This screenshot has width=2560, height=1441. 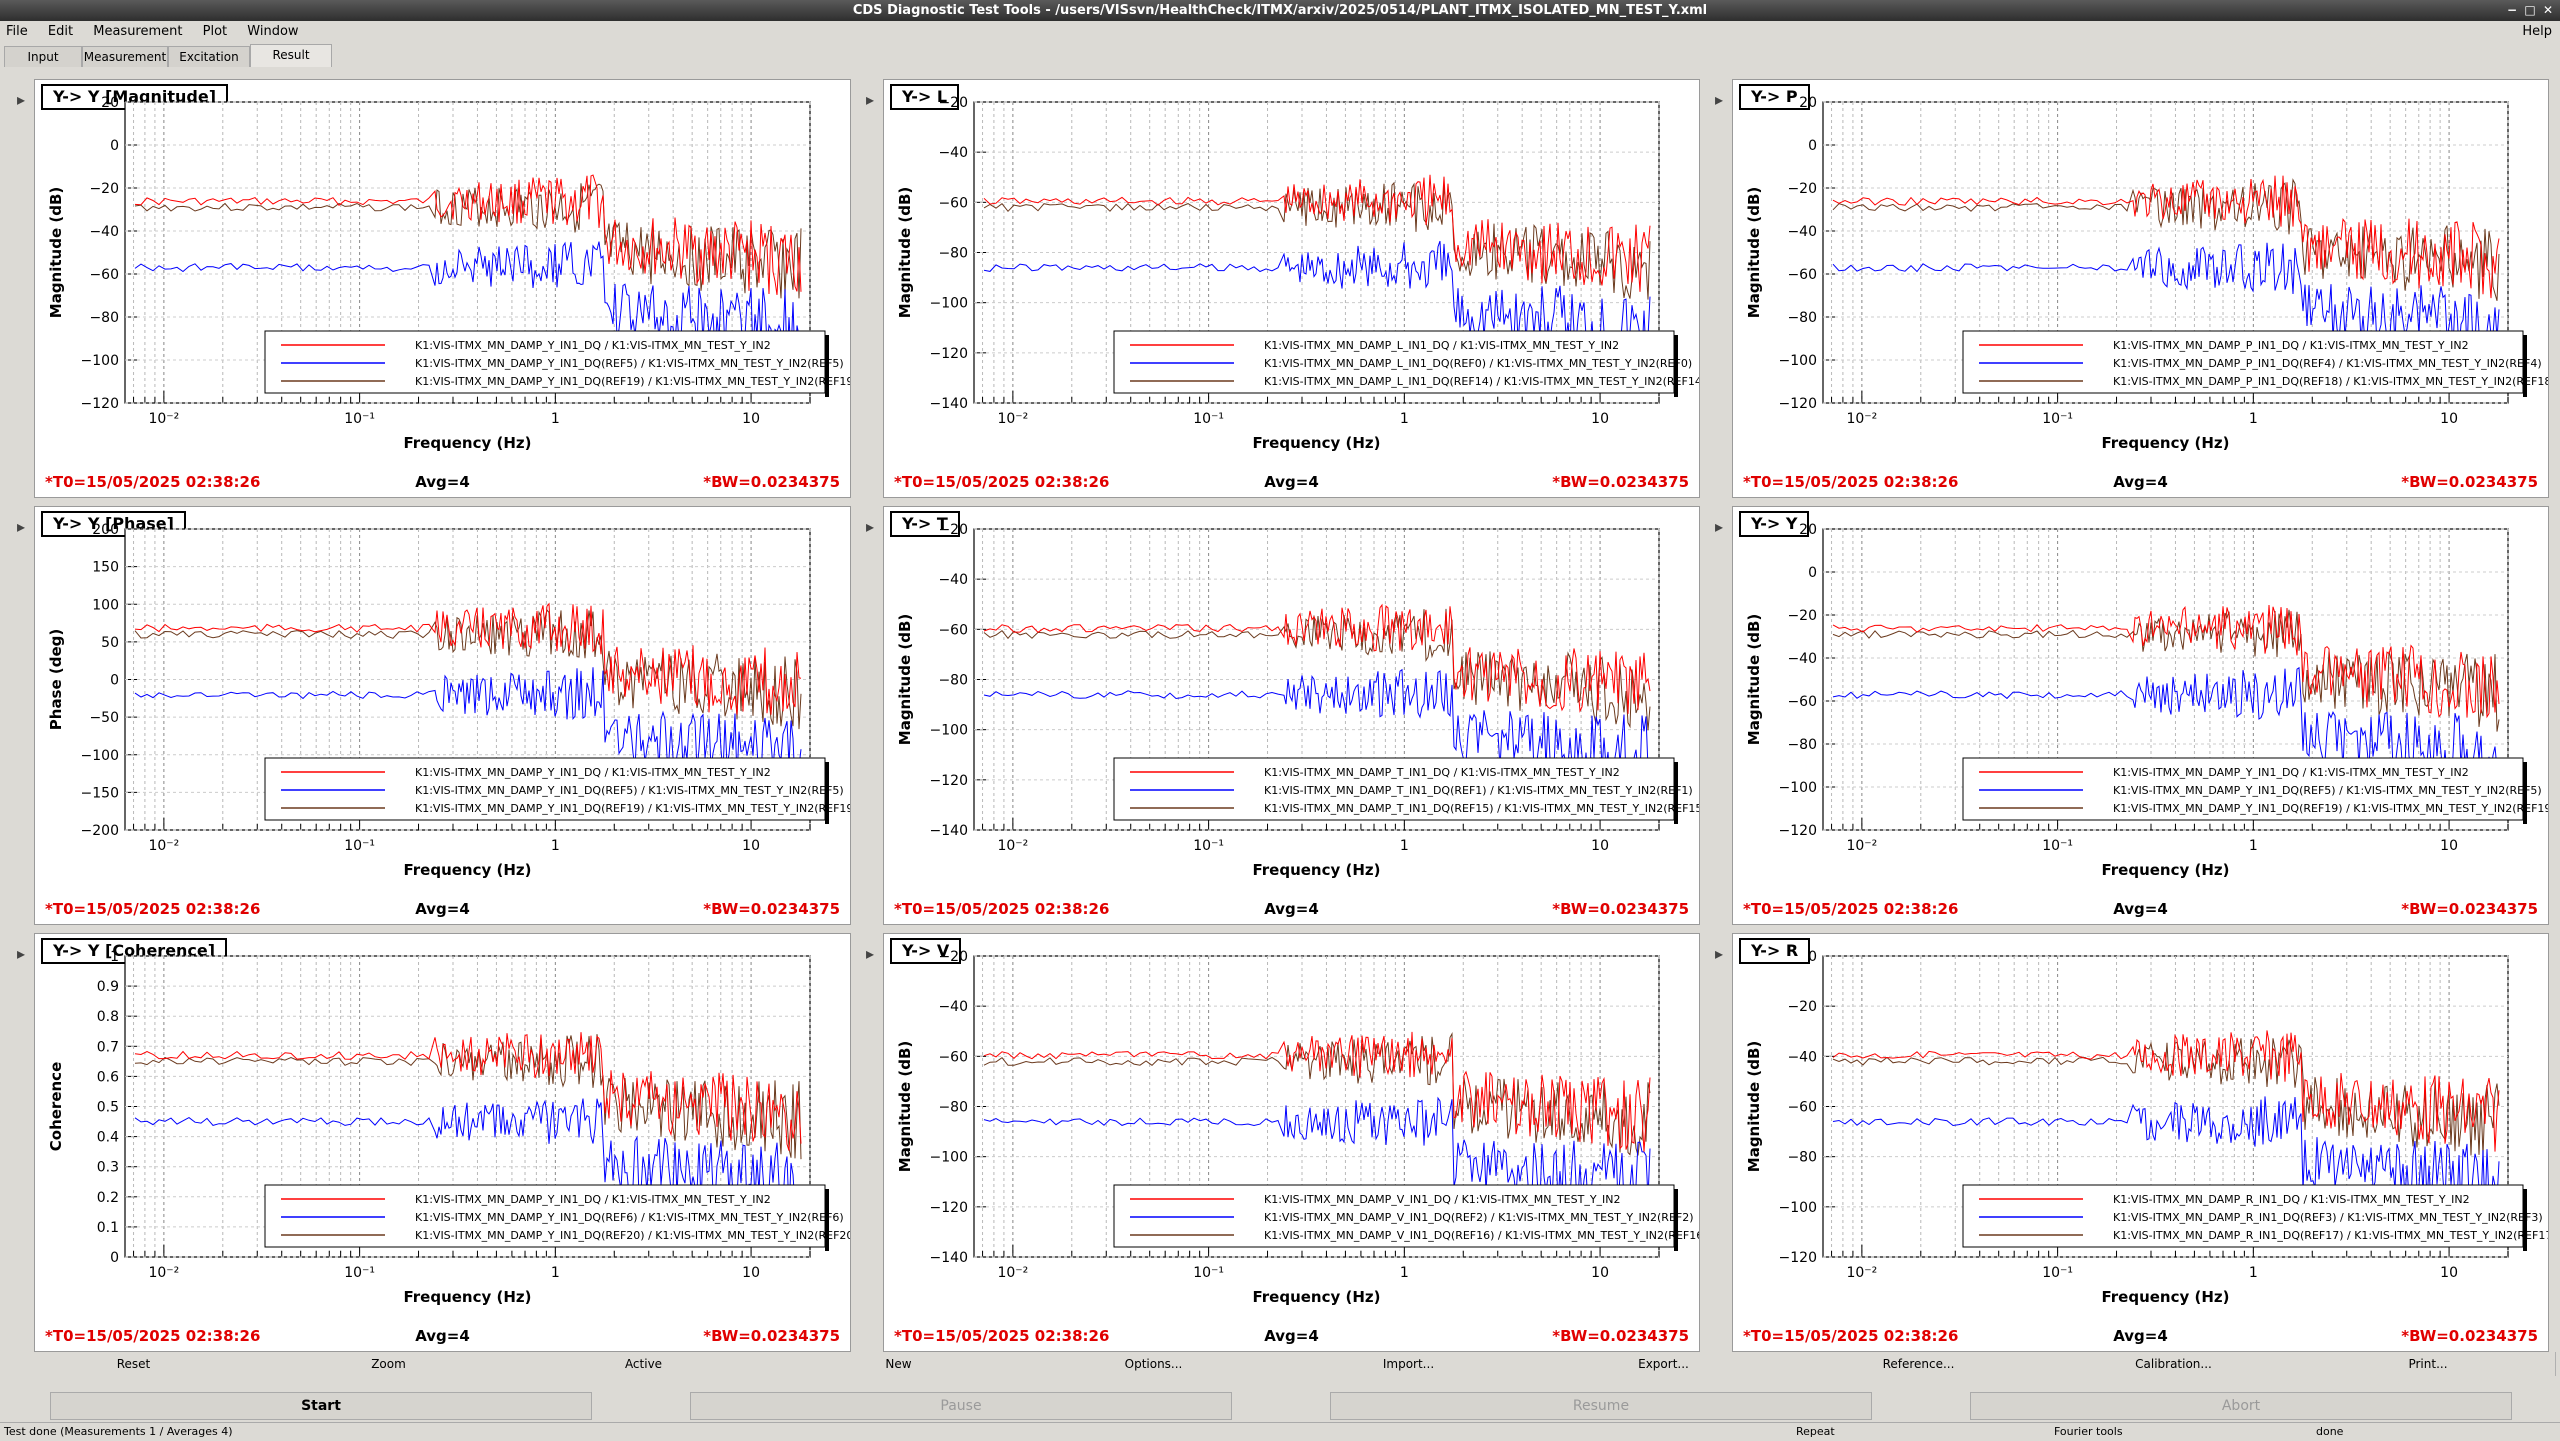 What do you see at coordinates (926, 951) in the screenshot?
I see `plot-title: Y-> V` at bounding box center [926, 951].